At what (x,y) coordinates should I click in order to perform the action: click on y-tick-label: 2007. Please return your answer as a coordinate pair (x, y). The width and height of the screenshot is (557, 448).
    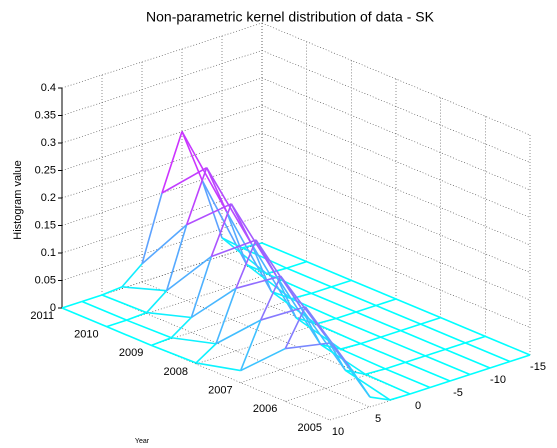
    Looking at the image, I should click on (220, 391).